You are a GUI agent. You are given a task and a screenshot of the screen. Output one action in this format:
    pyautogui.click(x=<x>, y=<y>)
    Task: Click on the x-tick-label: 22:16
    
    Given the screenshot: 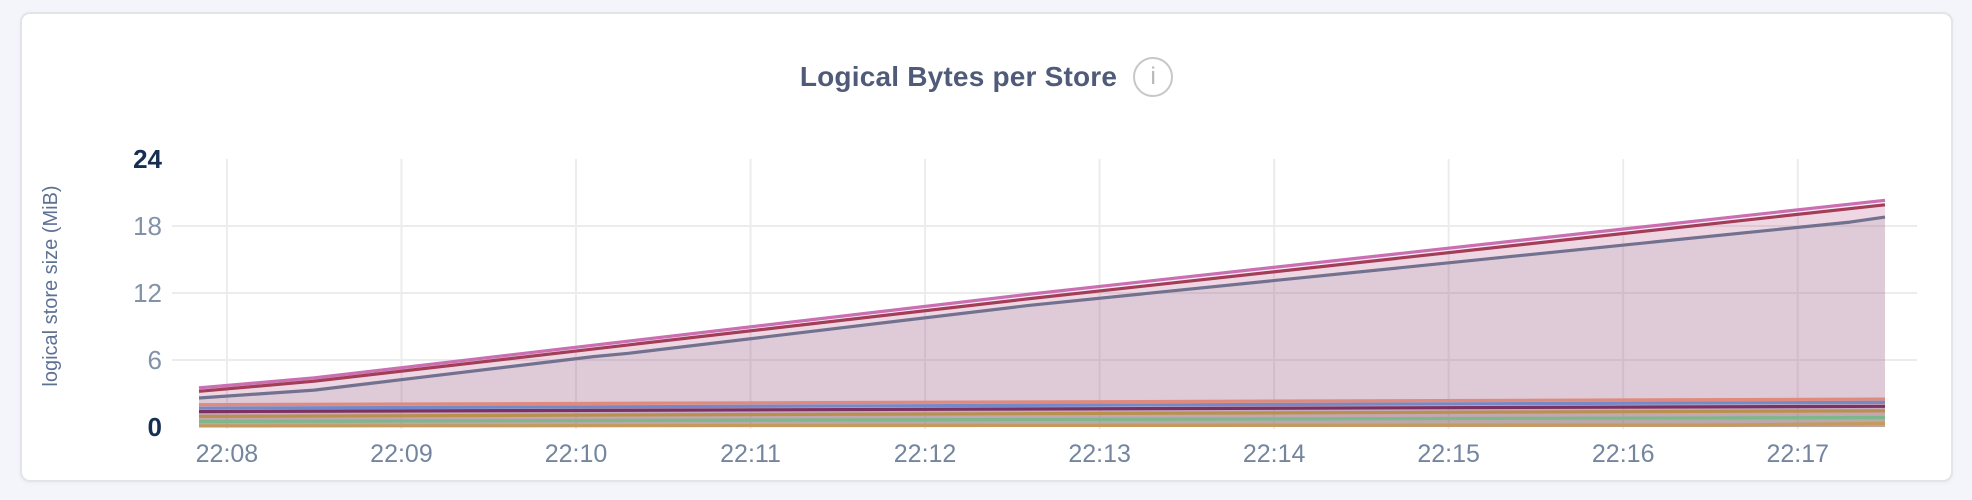 What is the action you would take?
    pyautogui.click(x=1623, y=454)
    